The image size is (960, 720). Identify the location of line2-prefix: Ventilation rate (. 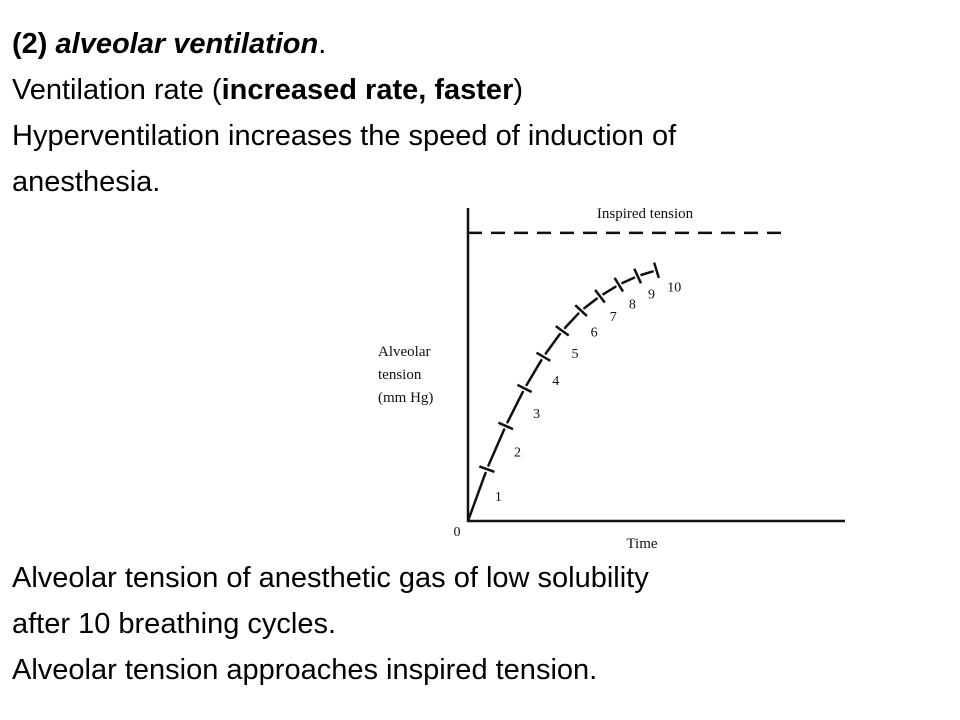
(117, 90).